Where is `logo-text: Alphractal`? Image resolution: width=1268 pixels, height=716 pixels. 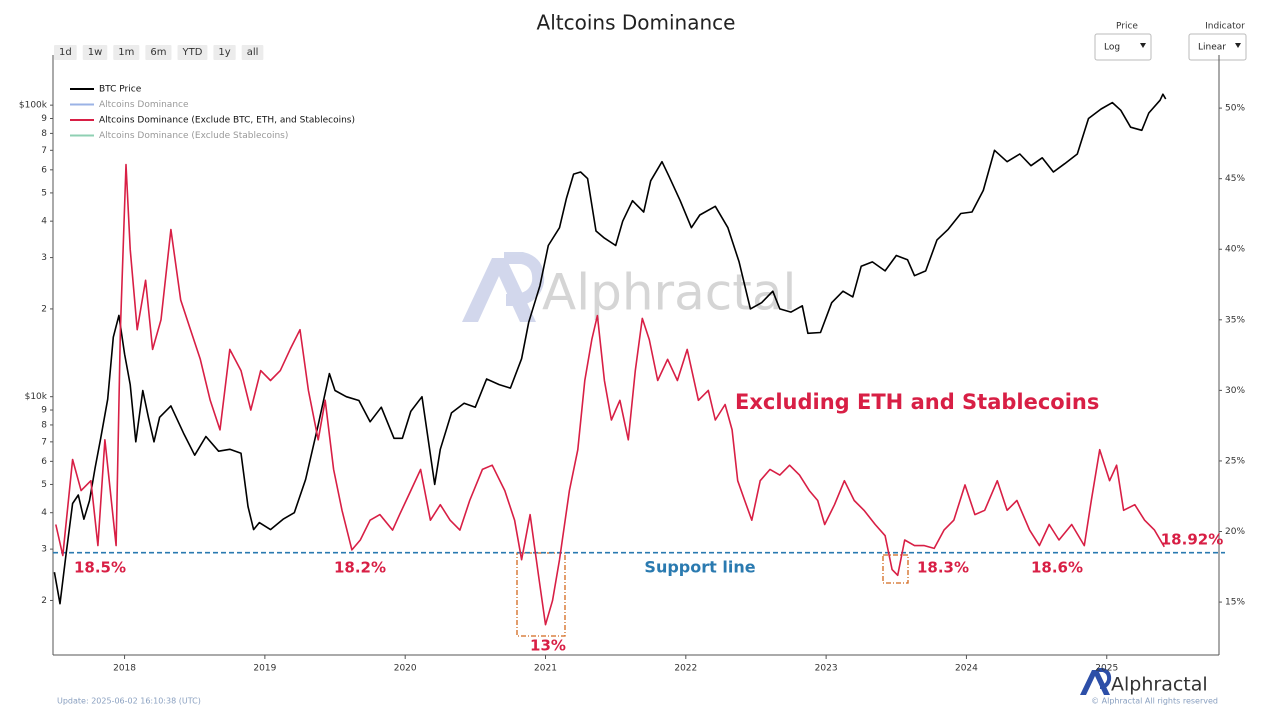
logo-text: Alphractal is located at coordinates (1159, 685).